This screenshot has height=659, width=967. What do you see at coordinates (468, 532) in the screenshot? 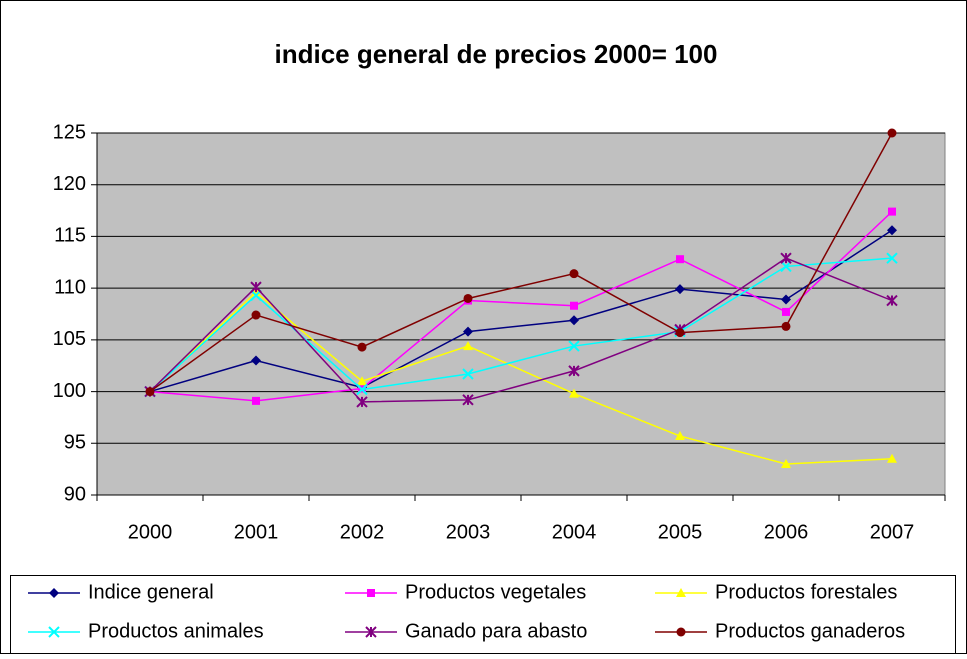
I see `x-tick-label: 2003` at bounding box center [468, 532].